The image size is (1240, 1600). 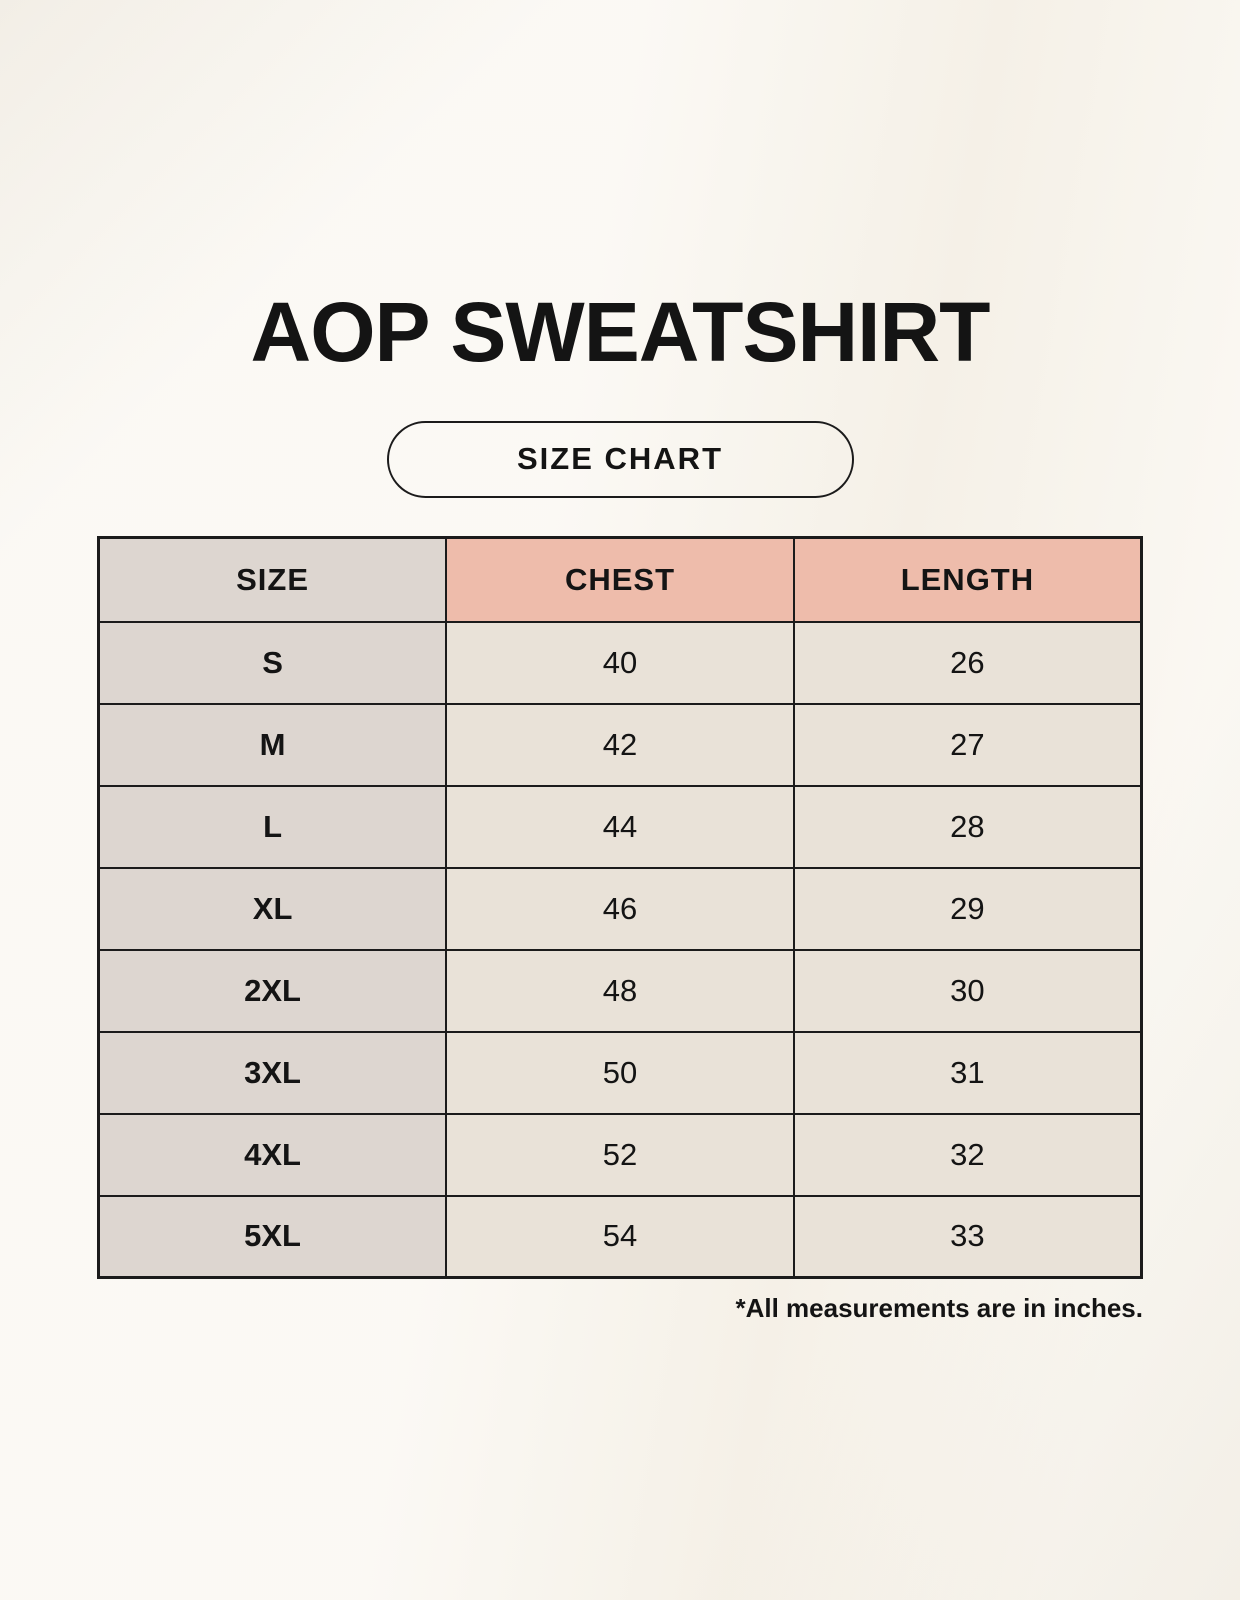 I want to click on size-cell: L, so click(x=272, y=826).